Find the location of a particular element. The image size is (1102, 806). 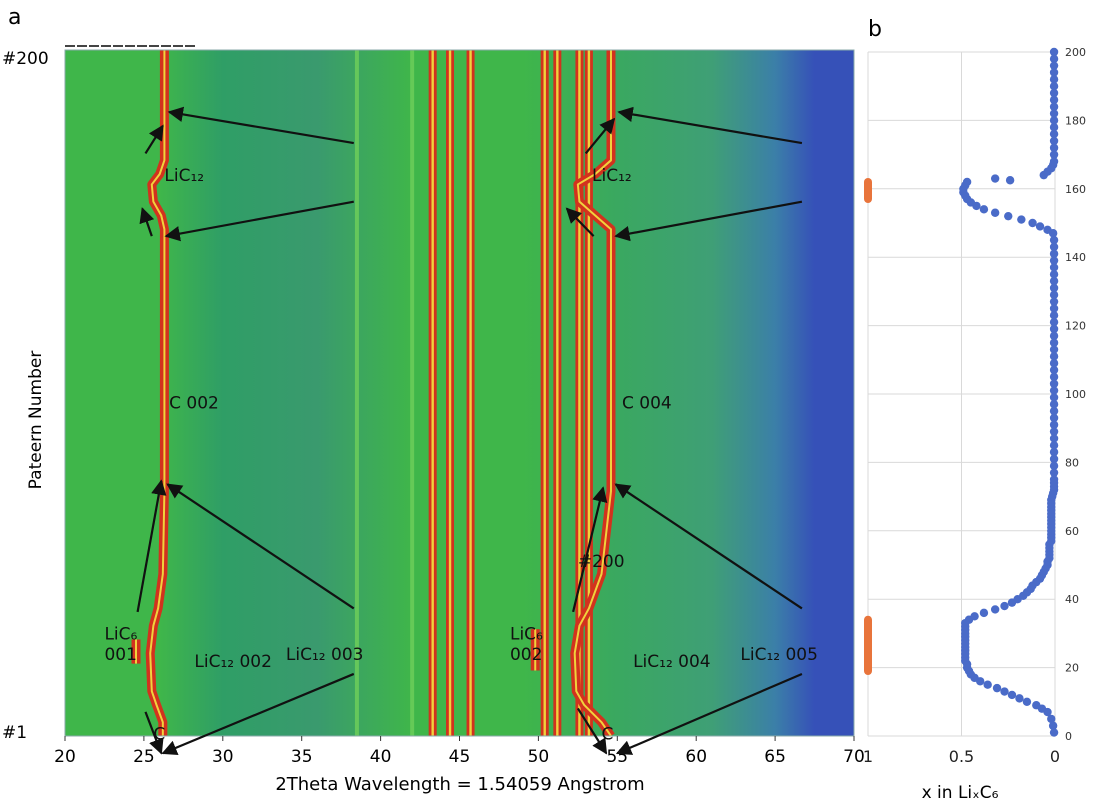

peak-annotation: LiC₁₂ 005 is located at coordinates (779, 655).